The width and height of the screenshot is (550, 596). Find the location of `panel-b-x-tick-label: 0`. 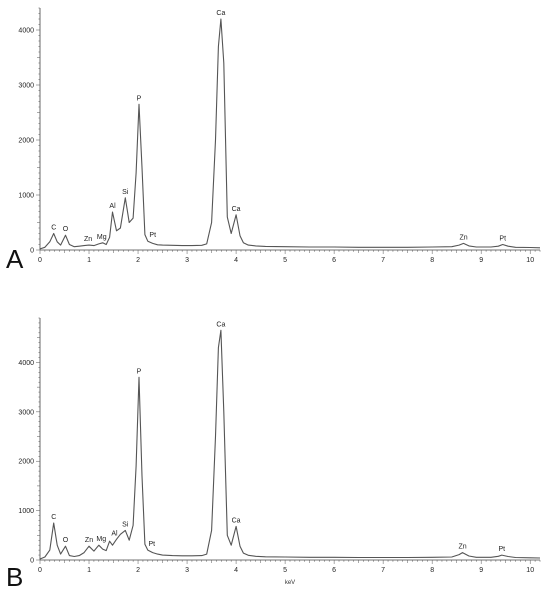

panel-b-x-tick-label: 0 is located at coordinates (40, 570).